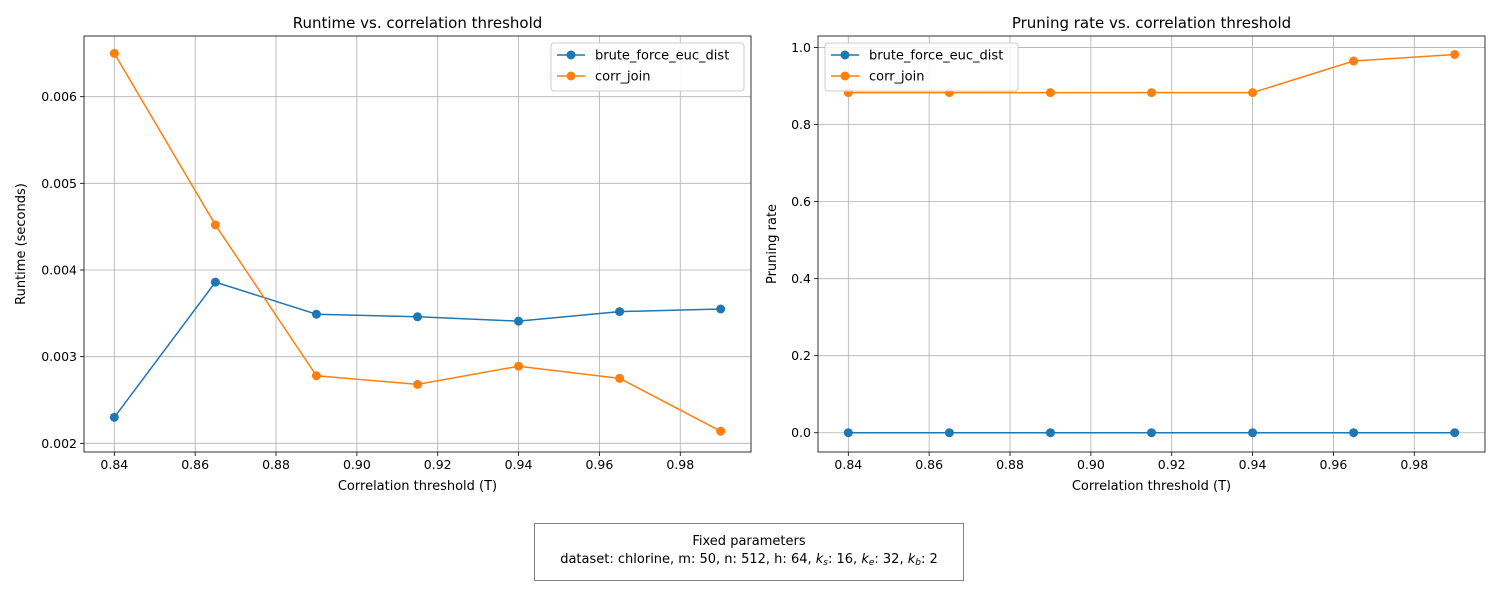 The width and height of the screenshot is (1500, 600). Describe the element at coordinates (801, 124) in the screenshot. I see `y-tick-label: 0.8` at that location.